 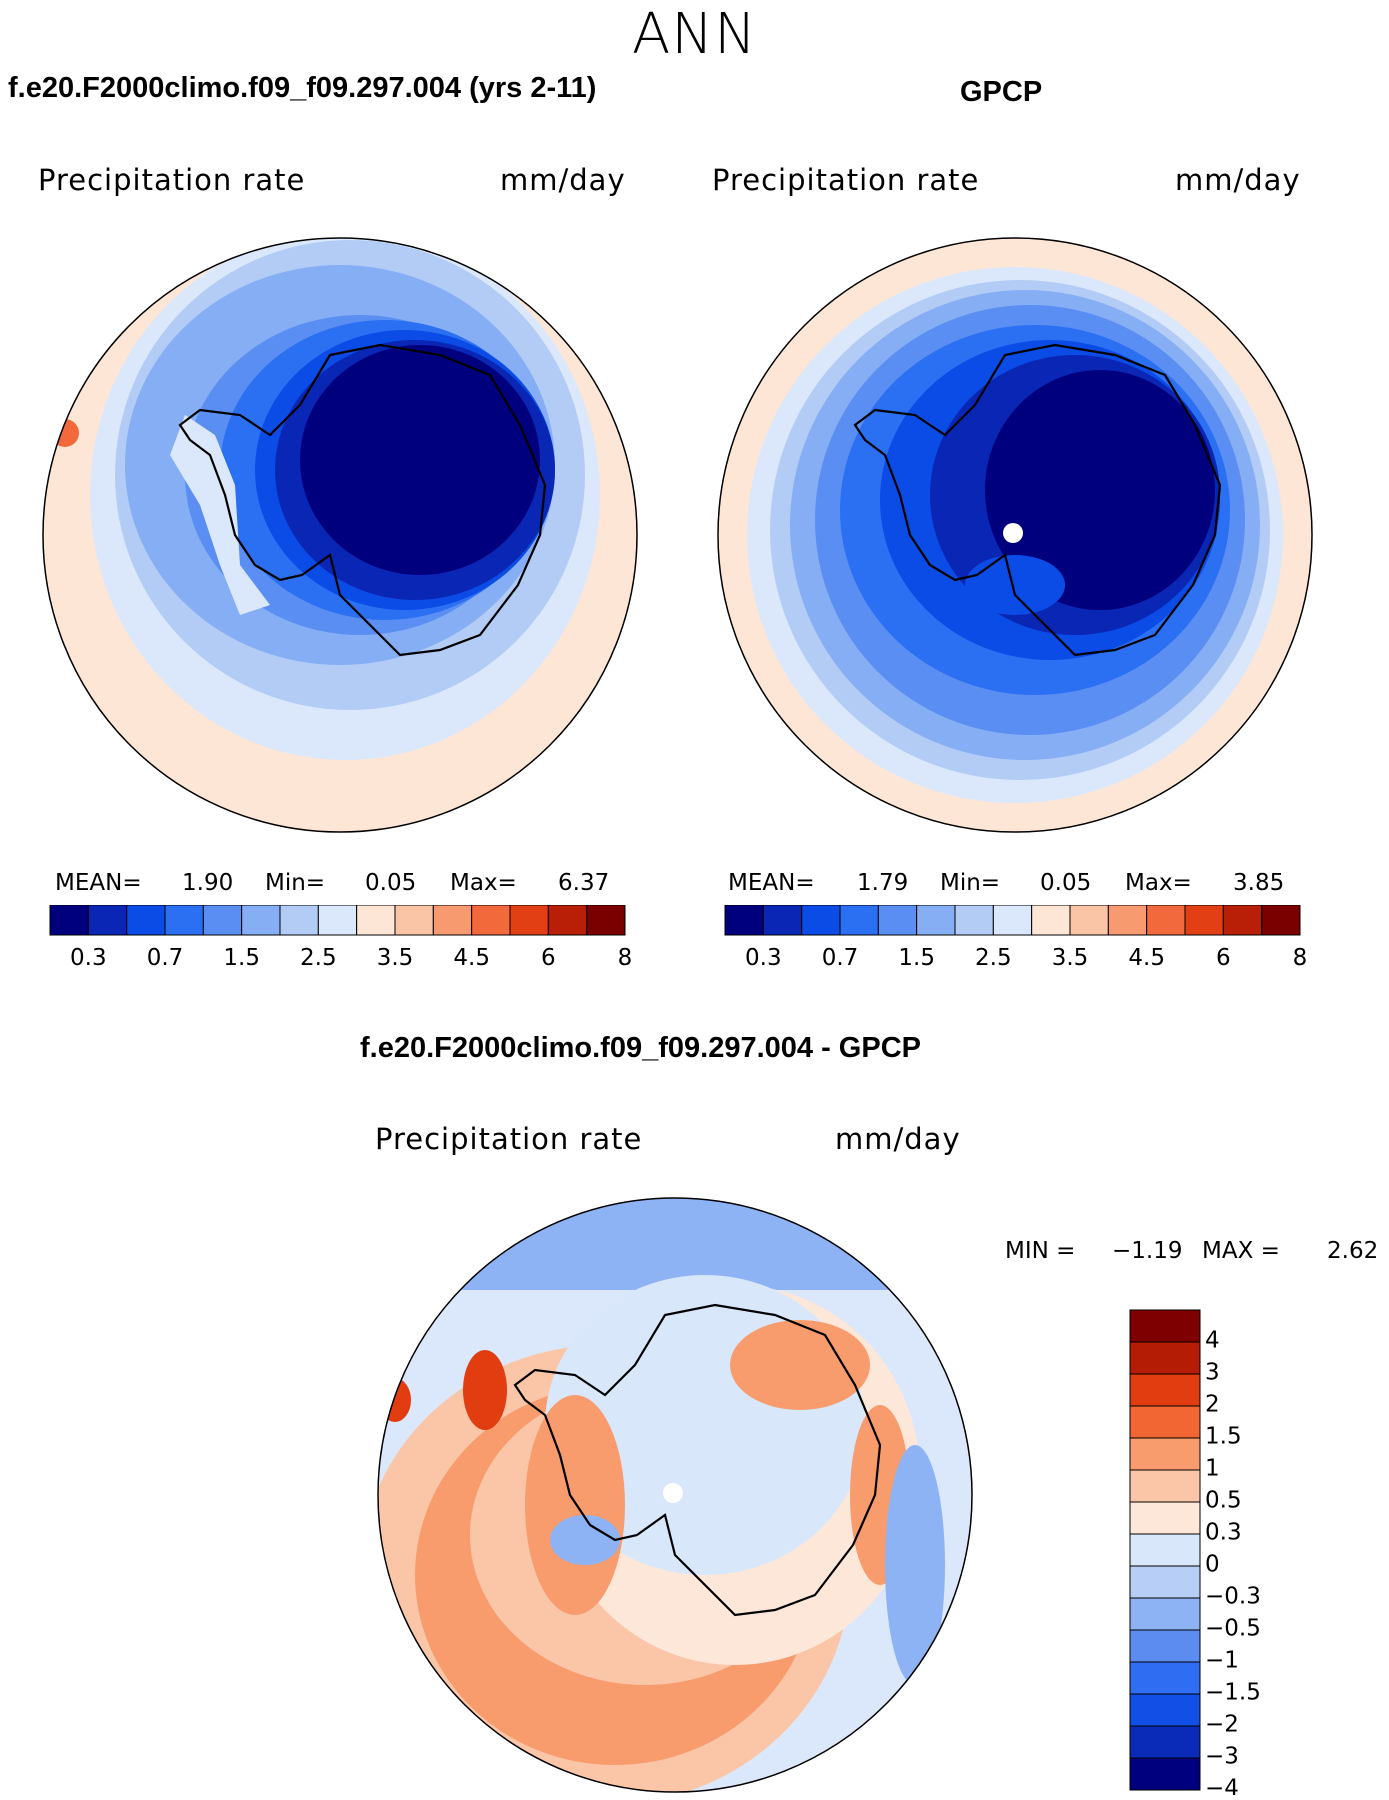 What do you see at coordinates (1353, 1251) in the screenshot?
I see `diff-max-value: 2.62` at bounding box center [1353, 1251].